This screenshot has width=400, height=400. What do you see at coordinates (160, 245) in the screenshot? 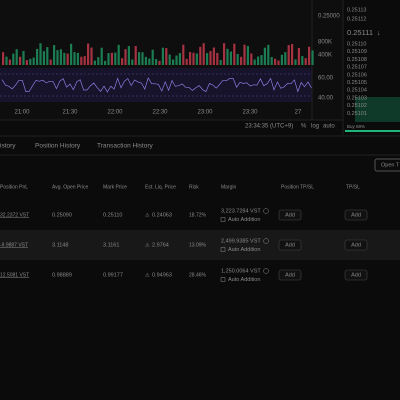
I see `liq-price: 2.9764` at bounding box center [160, 245].